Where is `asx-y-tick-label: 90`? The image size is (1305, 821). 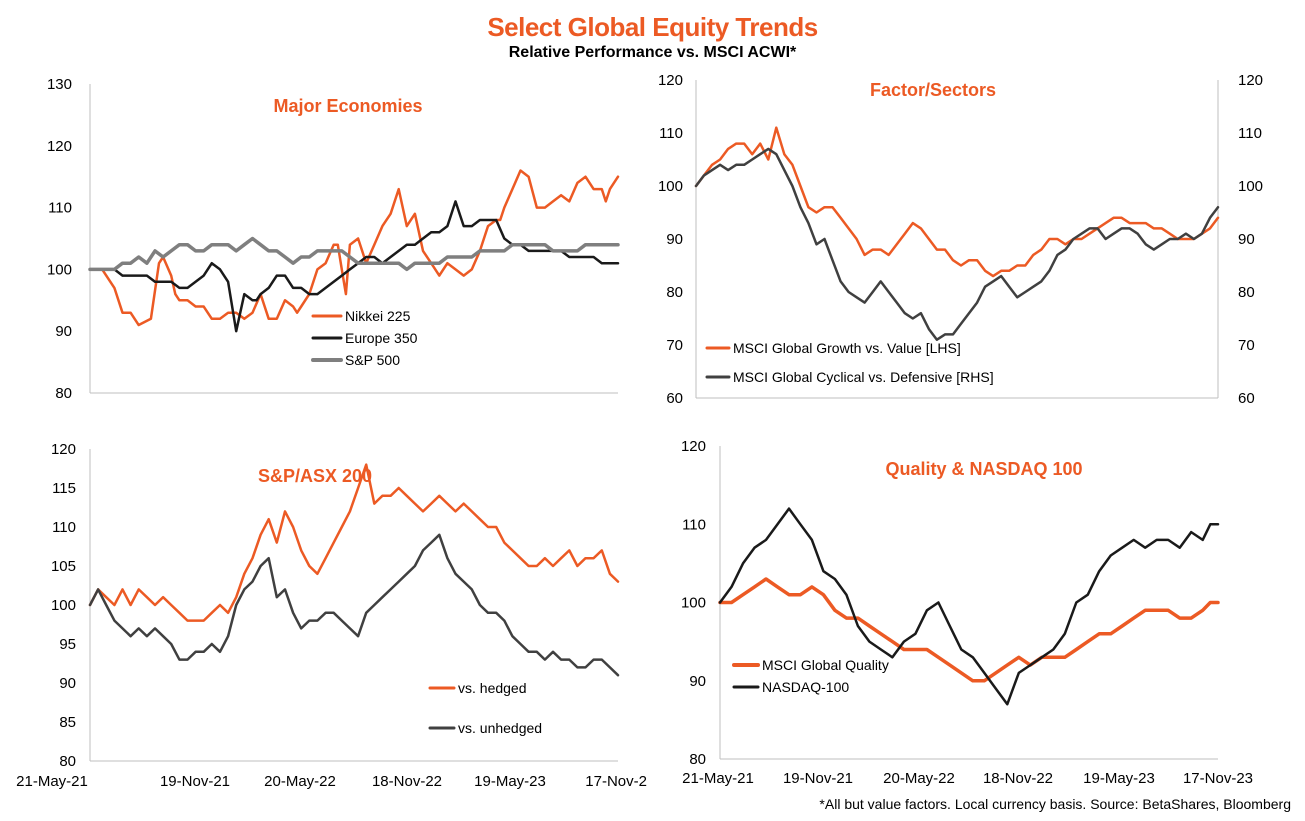 asx-y-tick-label: 90 is located at coordinates (67, 683).